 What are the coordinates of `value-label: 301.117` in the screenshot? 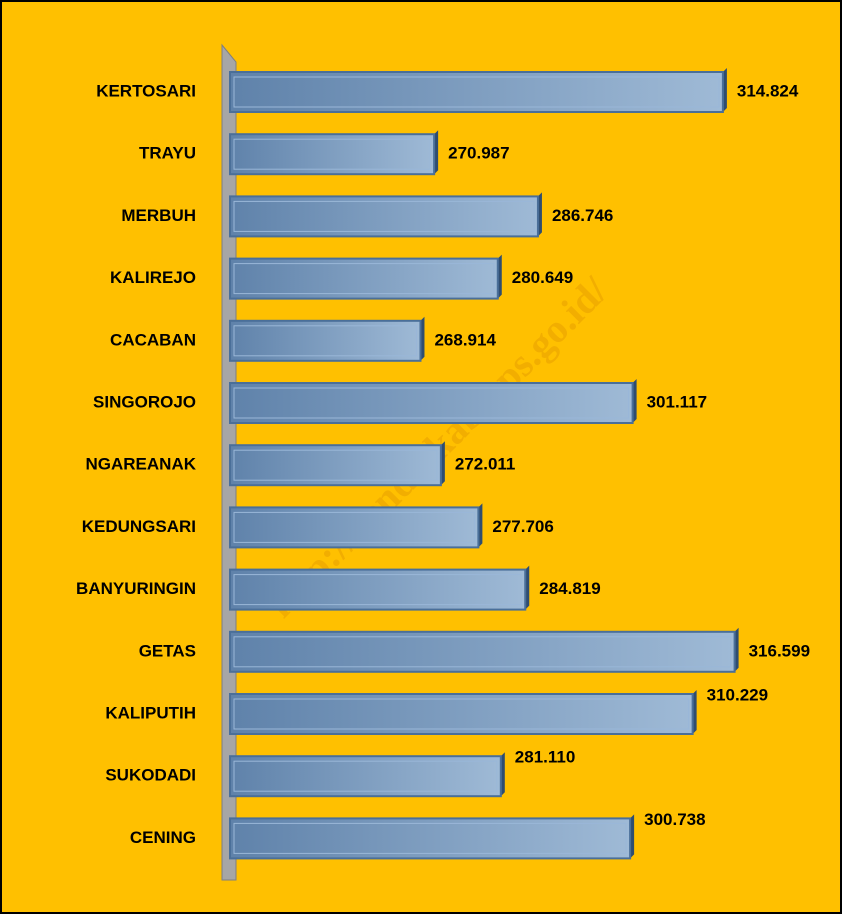 It's located at (677, 401).